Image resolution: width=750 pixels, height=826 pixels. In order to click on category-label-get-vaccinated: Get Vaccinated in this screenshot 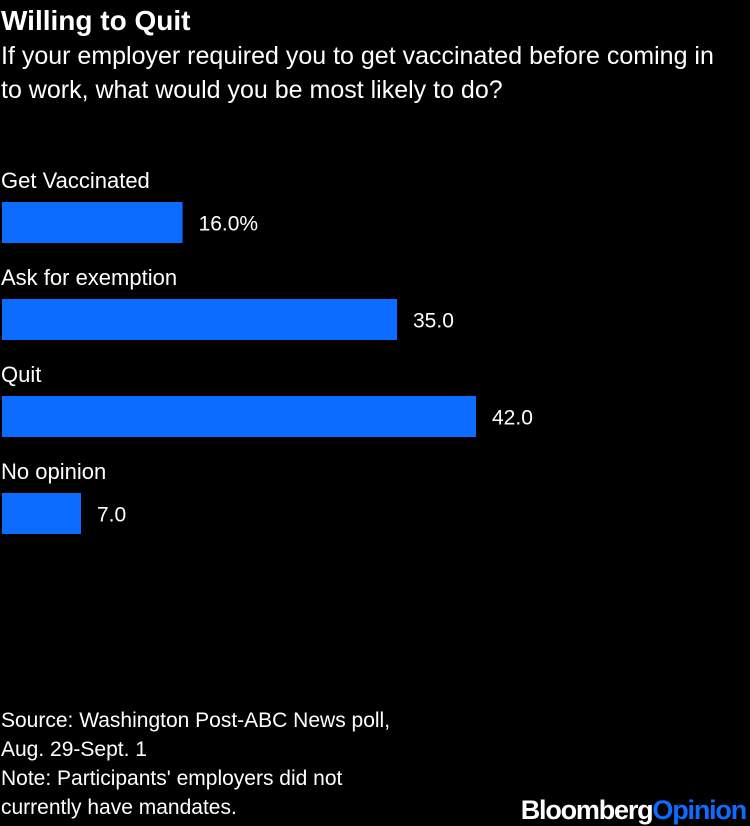, I will do `click(75, 180)`.